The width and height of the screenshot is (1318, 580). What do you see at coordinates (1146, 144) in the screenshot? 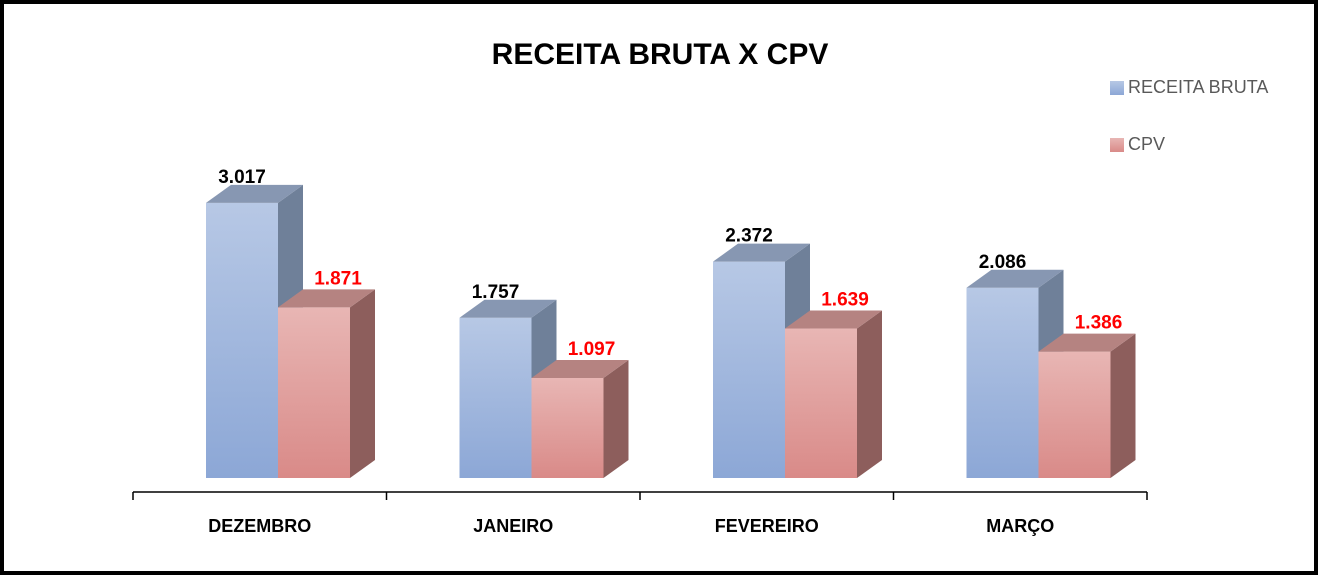
I see `legend-label: CPV` at bounding box center [1146, 144].